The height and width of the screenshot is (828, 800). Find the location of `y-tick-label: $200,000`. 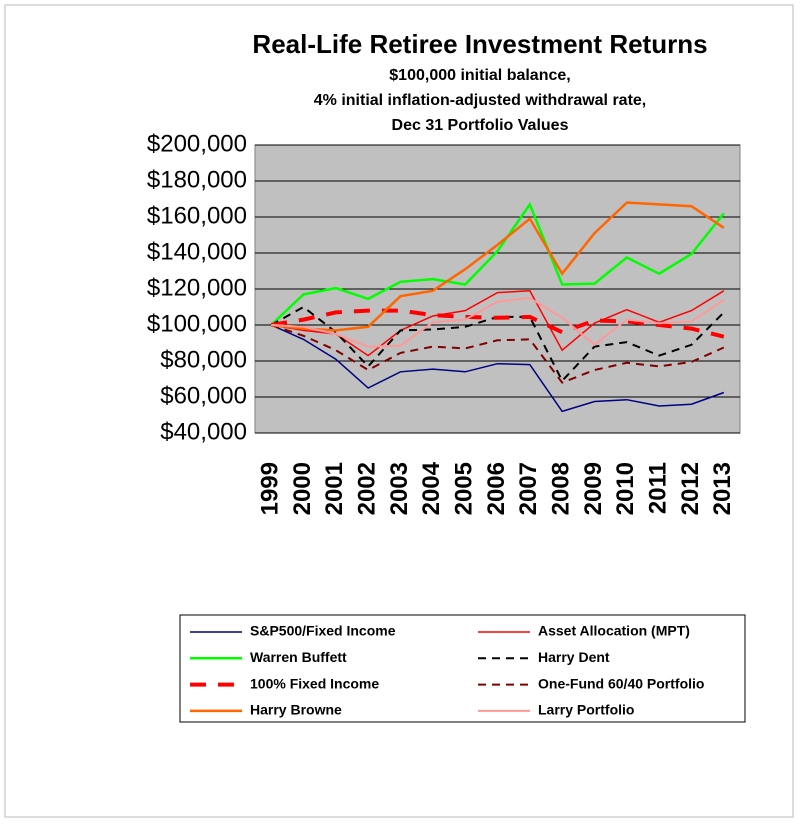

y-tick-label: $200,000 is located at coordinates (197, 143).